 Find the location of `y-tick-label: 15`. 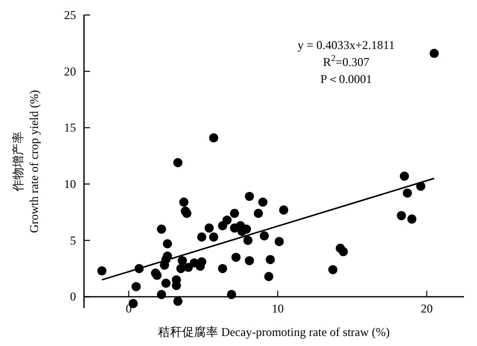

y-tick-label: 15 is located at coordinates (70, 127).